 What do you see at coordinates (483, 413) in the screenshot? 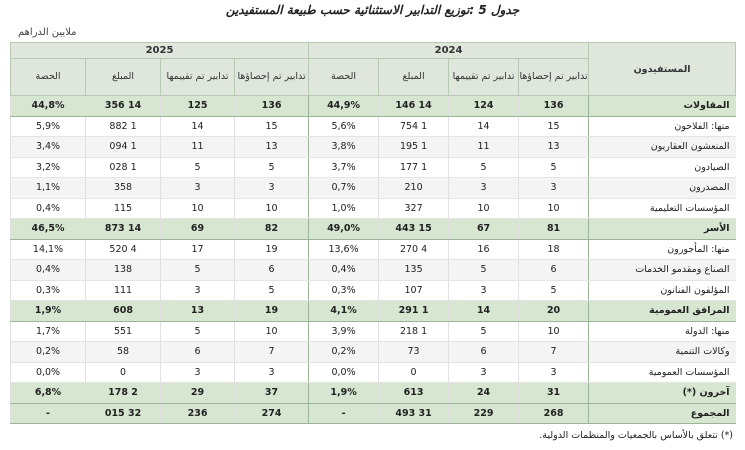
I see `cell: 229` at bounding box center [483, 413].